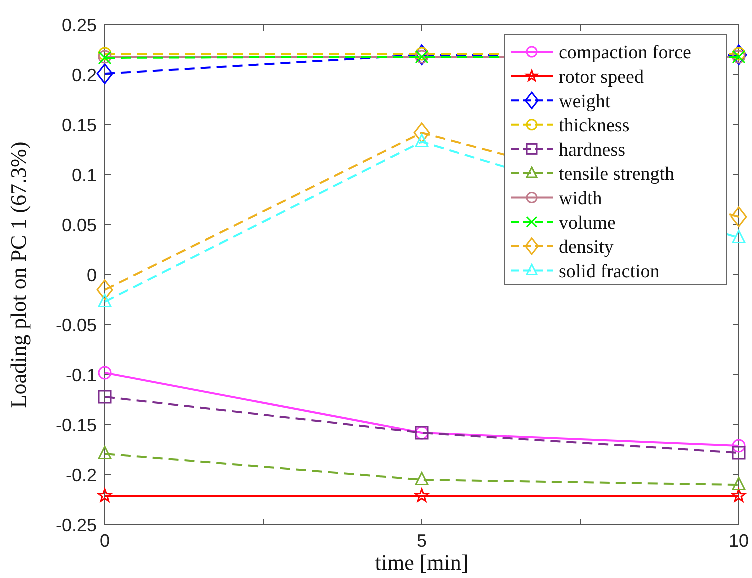 This screenshot has height=578, width=752. What do you see at coordinates (76, 425) in the screenshot?
I see `y-tick-label: -0.15` at bounding box center [76, 425].